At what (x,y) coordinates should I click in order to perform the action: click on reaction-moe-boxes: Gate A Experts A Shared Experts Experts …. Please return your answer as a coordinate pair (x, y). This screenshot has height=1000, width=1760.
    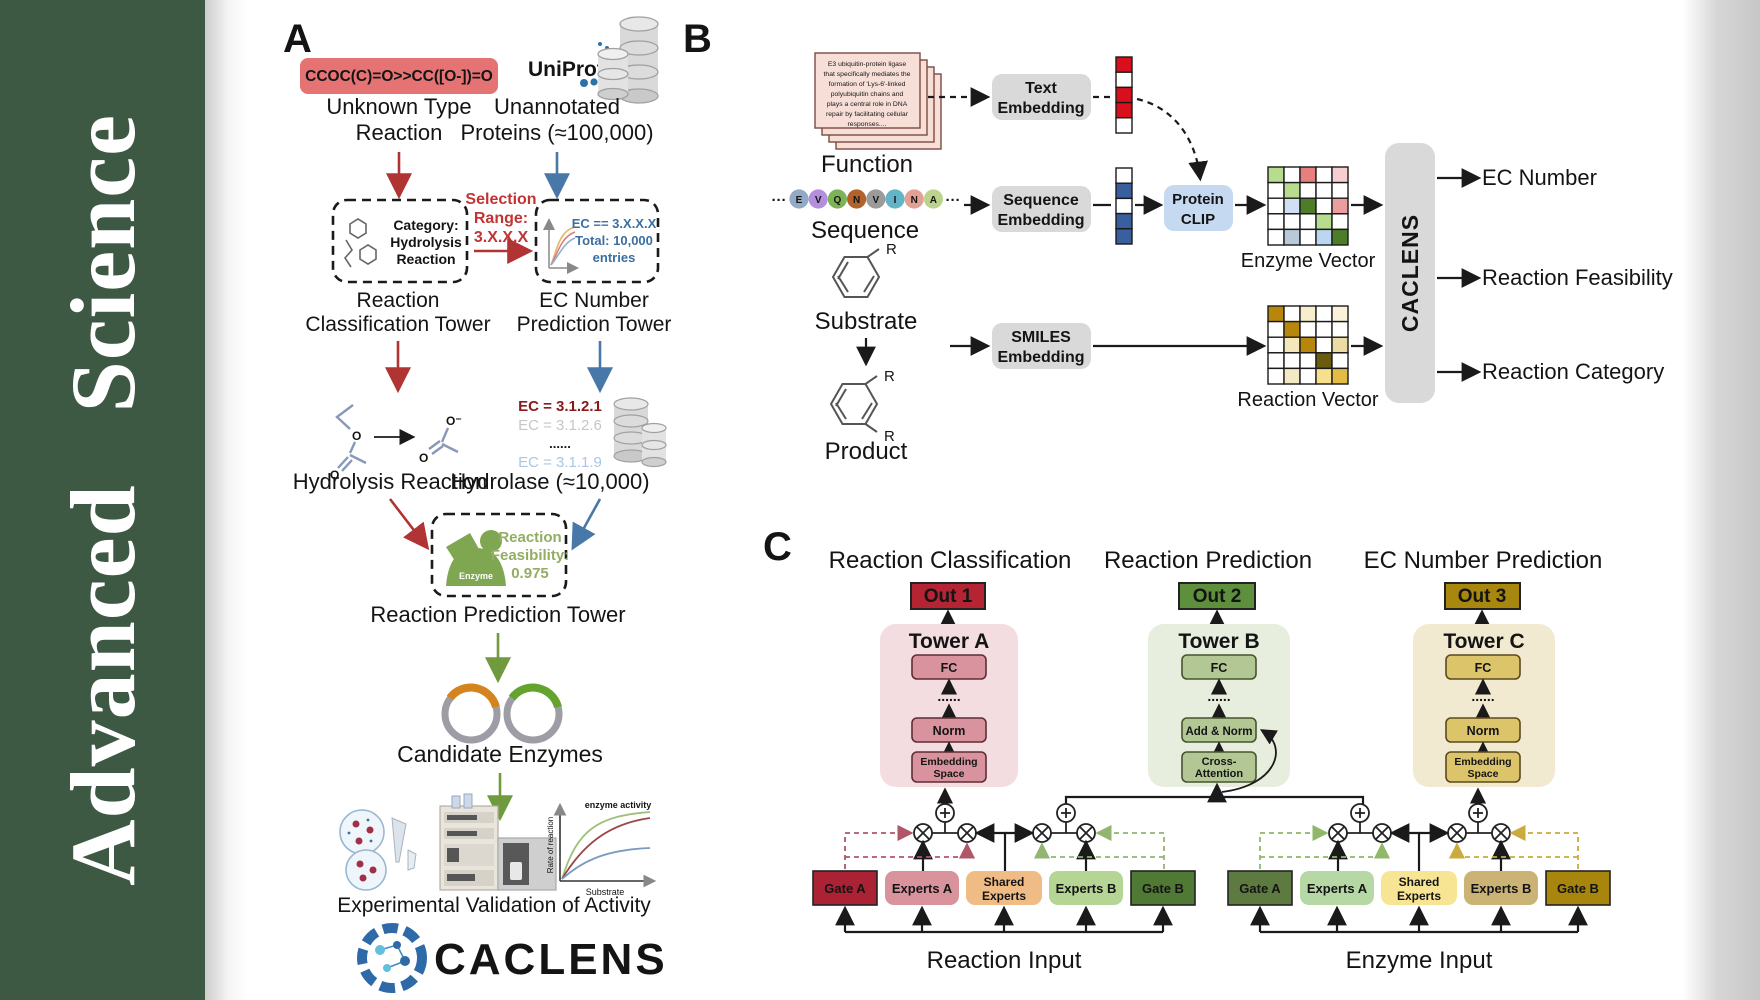
    Looking at the image, I should click on (1004, 888).